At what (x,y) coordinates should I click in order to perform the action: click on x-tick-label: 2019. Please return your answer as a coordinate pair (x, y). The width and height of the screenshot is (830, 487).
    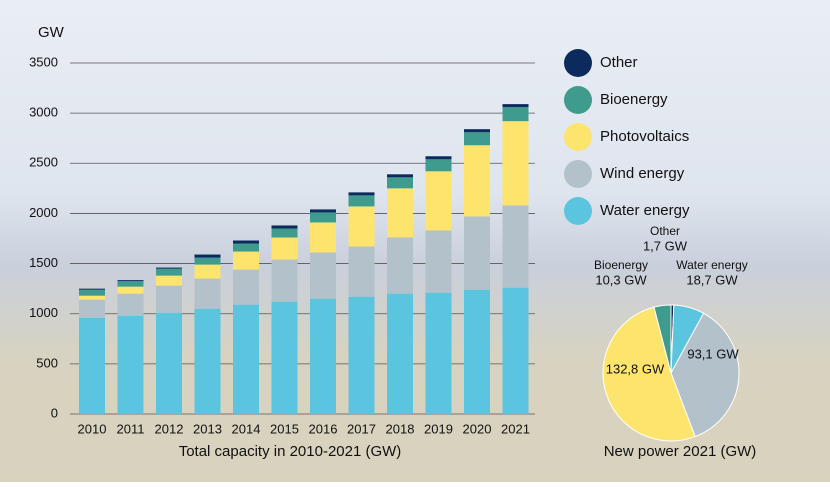
    Looking at the image, I should click on (438, 428).